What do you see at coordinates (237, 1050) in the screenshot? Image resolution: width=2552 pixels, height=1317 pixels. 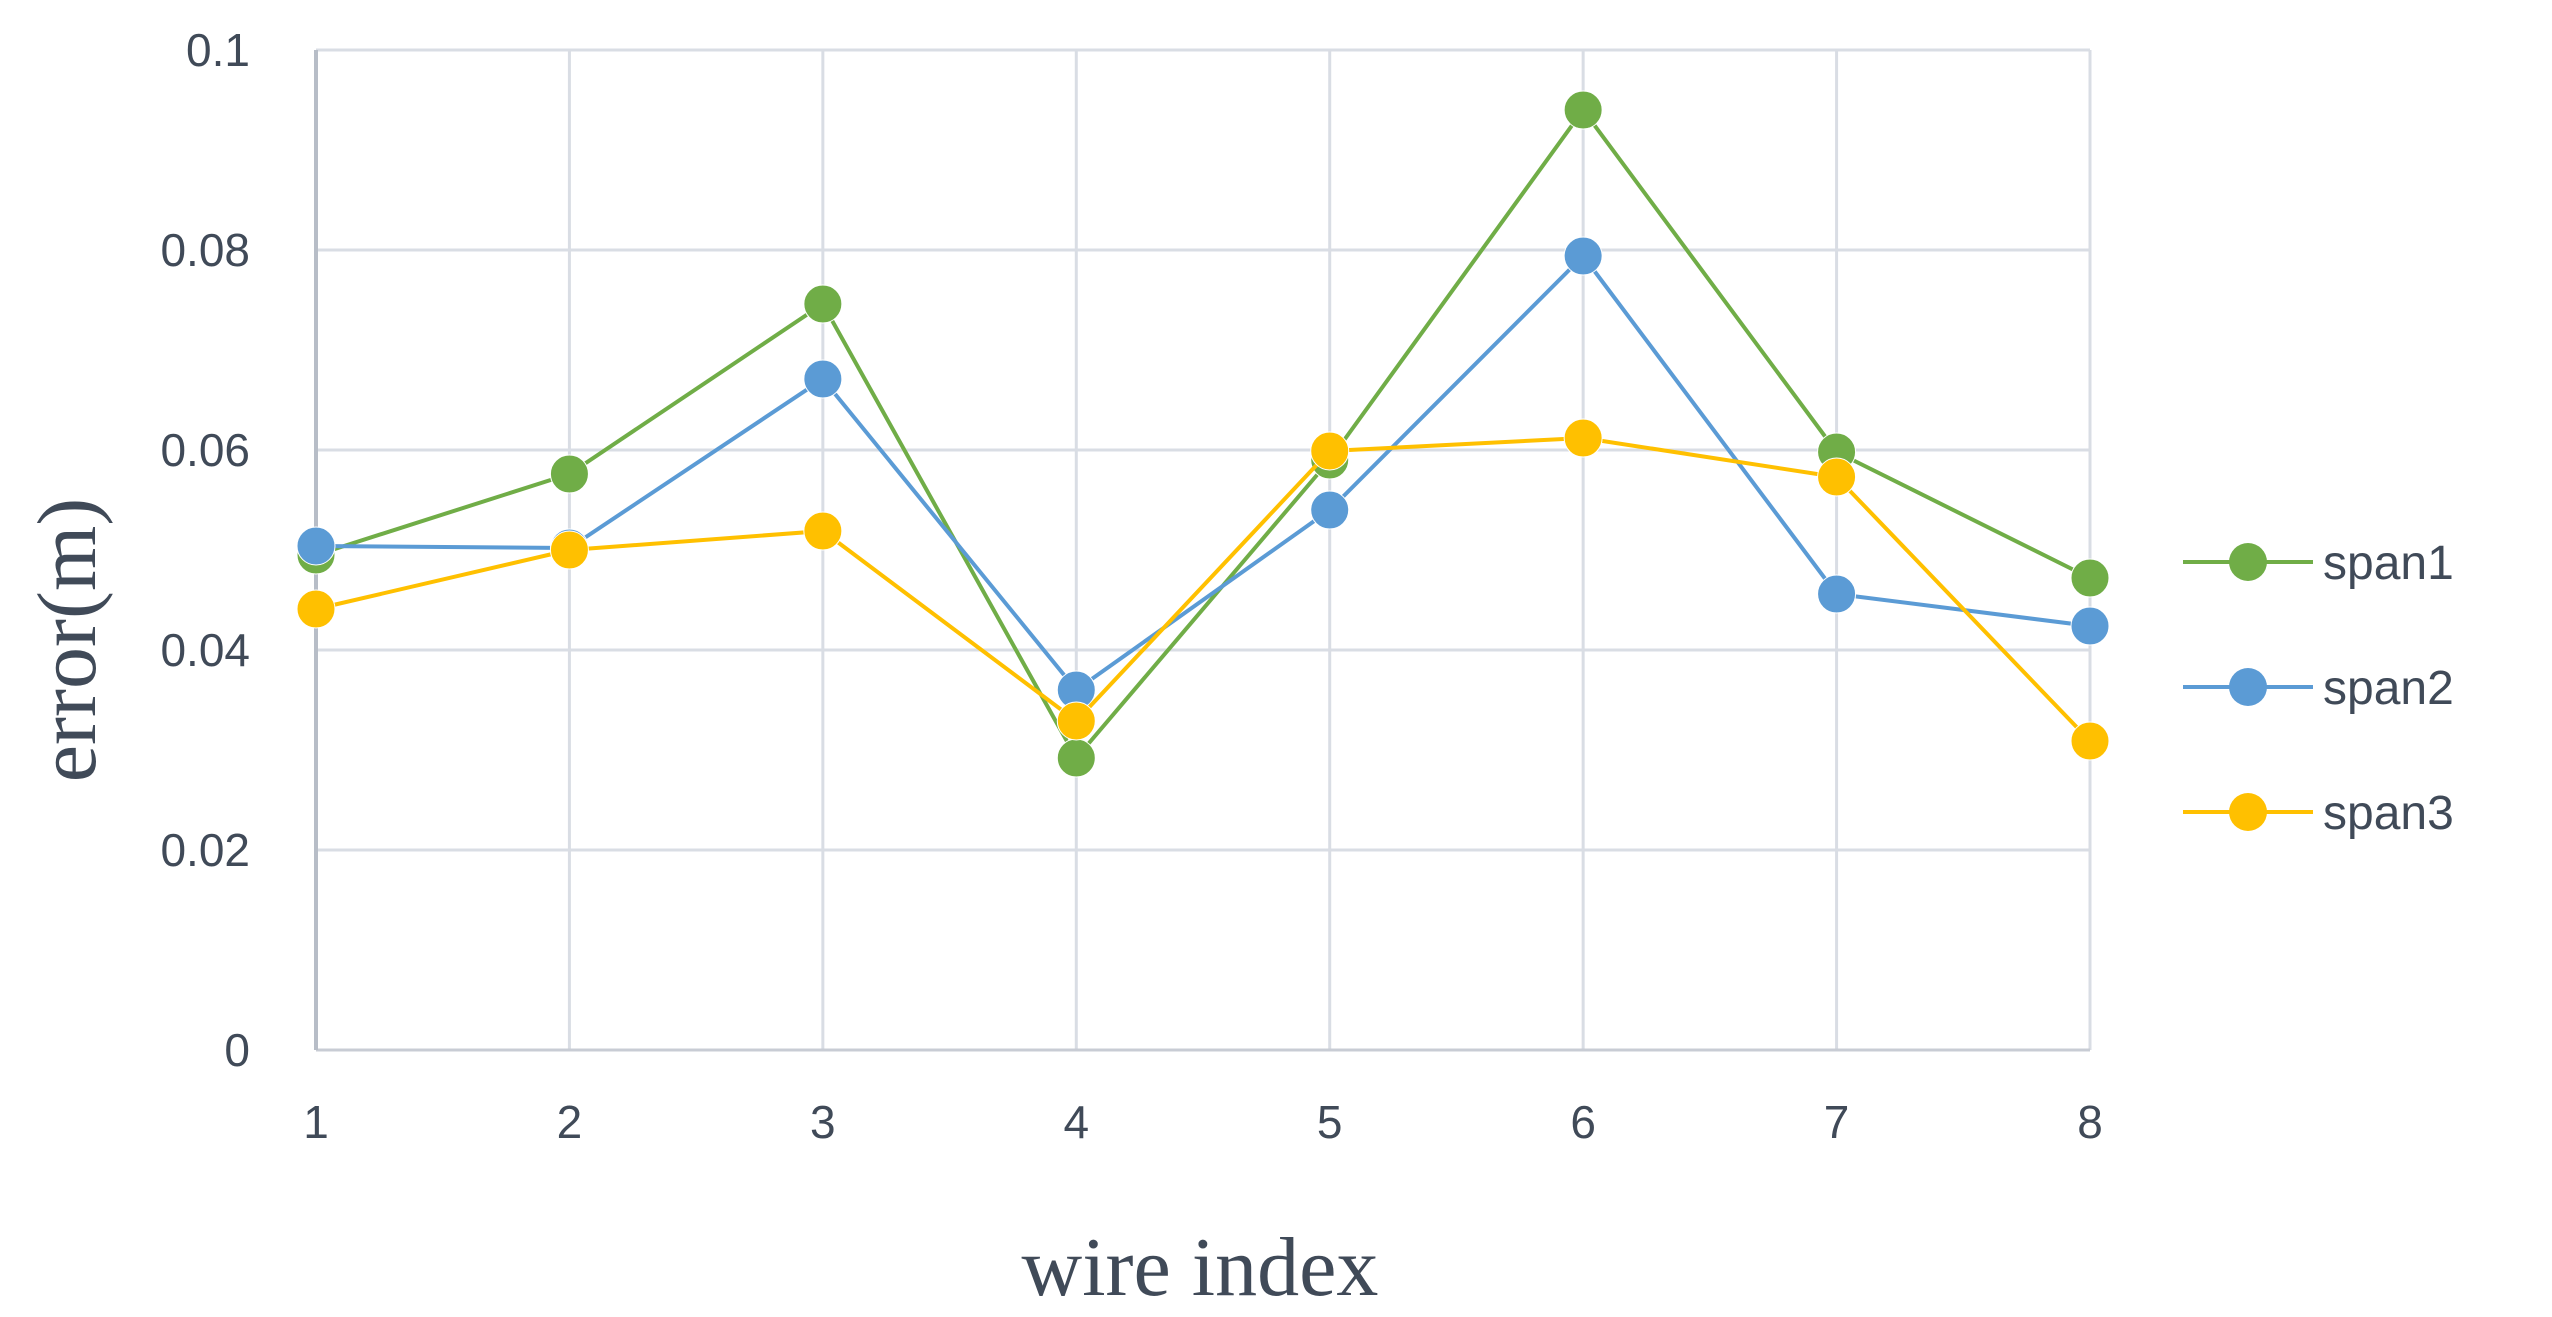 I see `y-tick-label: 0` at bounding box center [237, 1050].